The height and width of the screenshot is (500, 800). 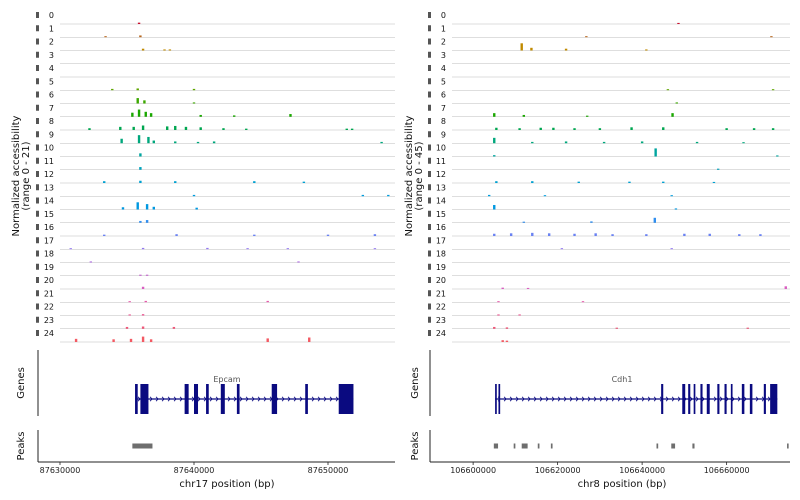 What do you see at coordinates (51, 42) in the screenshot?
I see `left-cluster-label: 2` at bounding box center [51, 42].